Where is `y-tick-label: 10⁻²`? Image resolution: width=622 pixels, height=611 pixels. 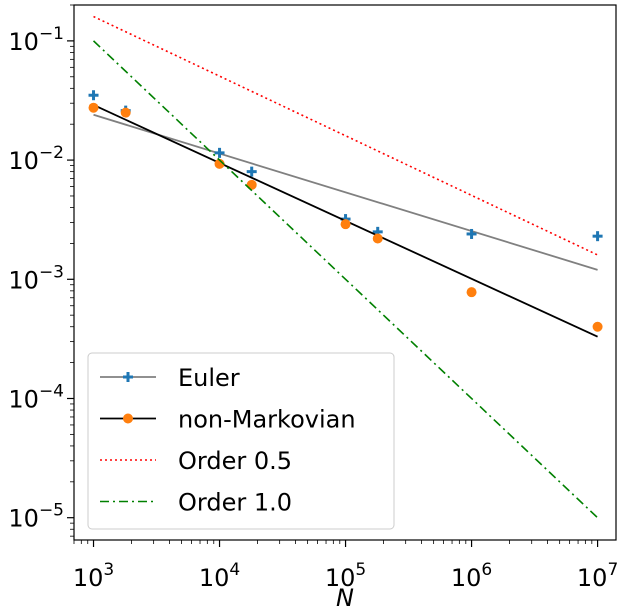 y-tick-label: 10⁻² is located at coordinates (36, 159).